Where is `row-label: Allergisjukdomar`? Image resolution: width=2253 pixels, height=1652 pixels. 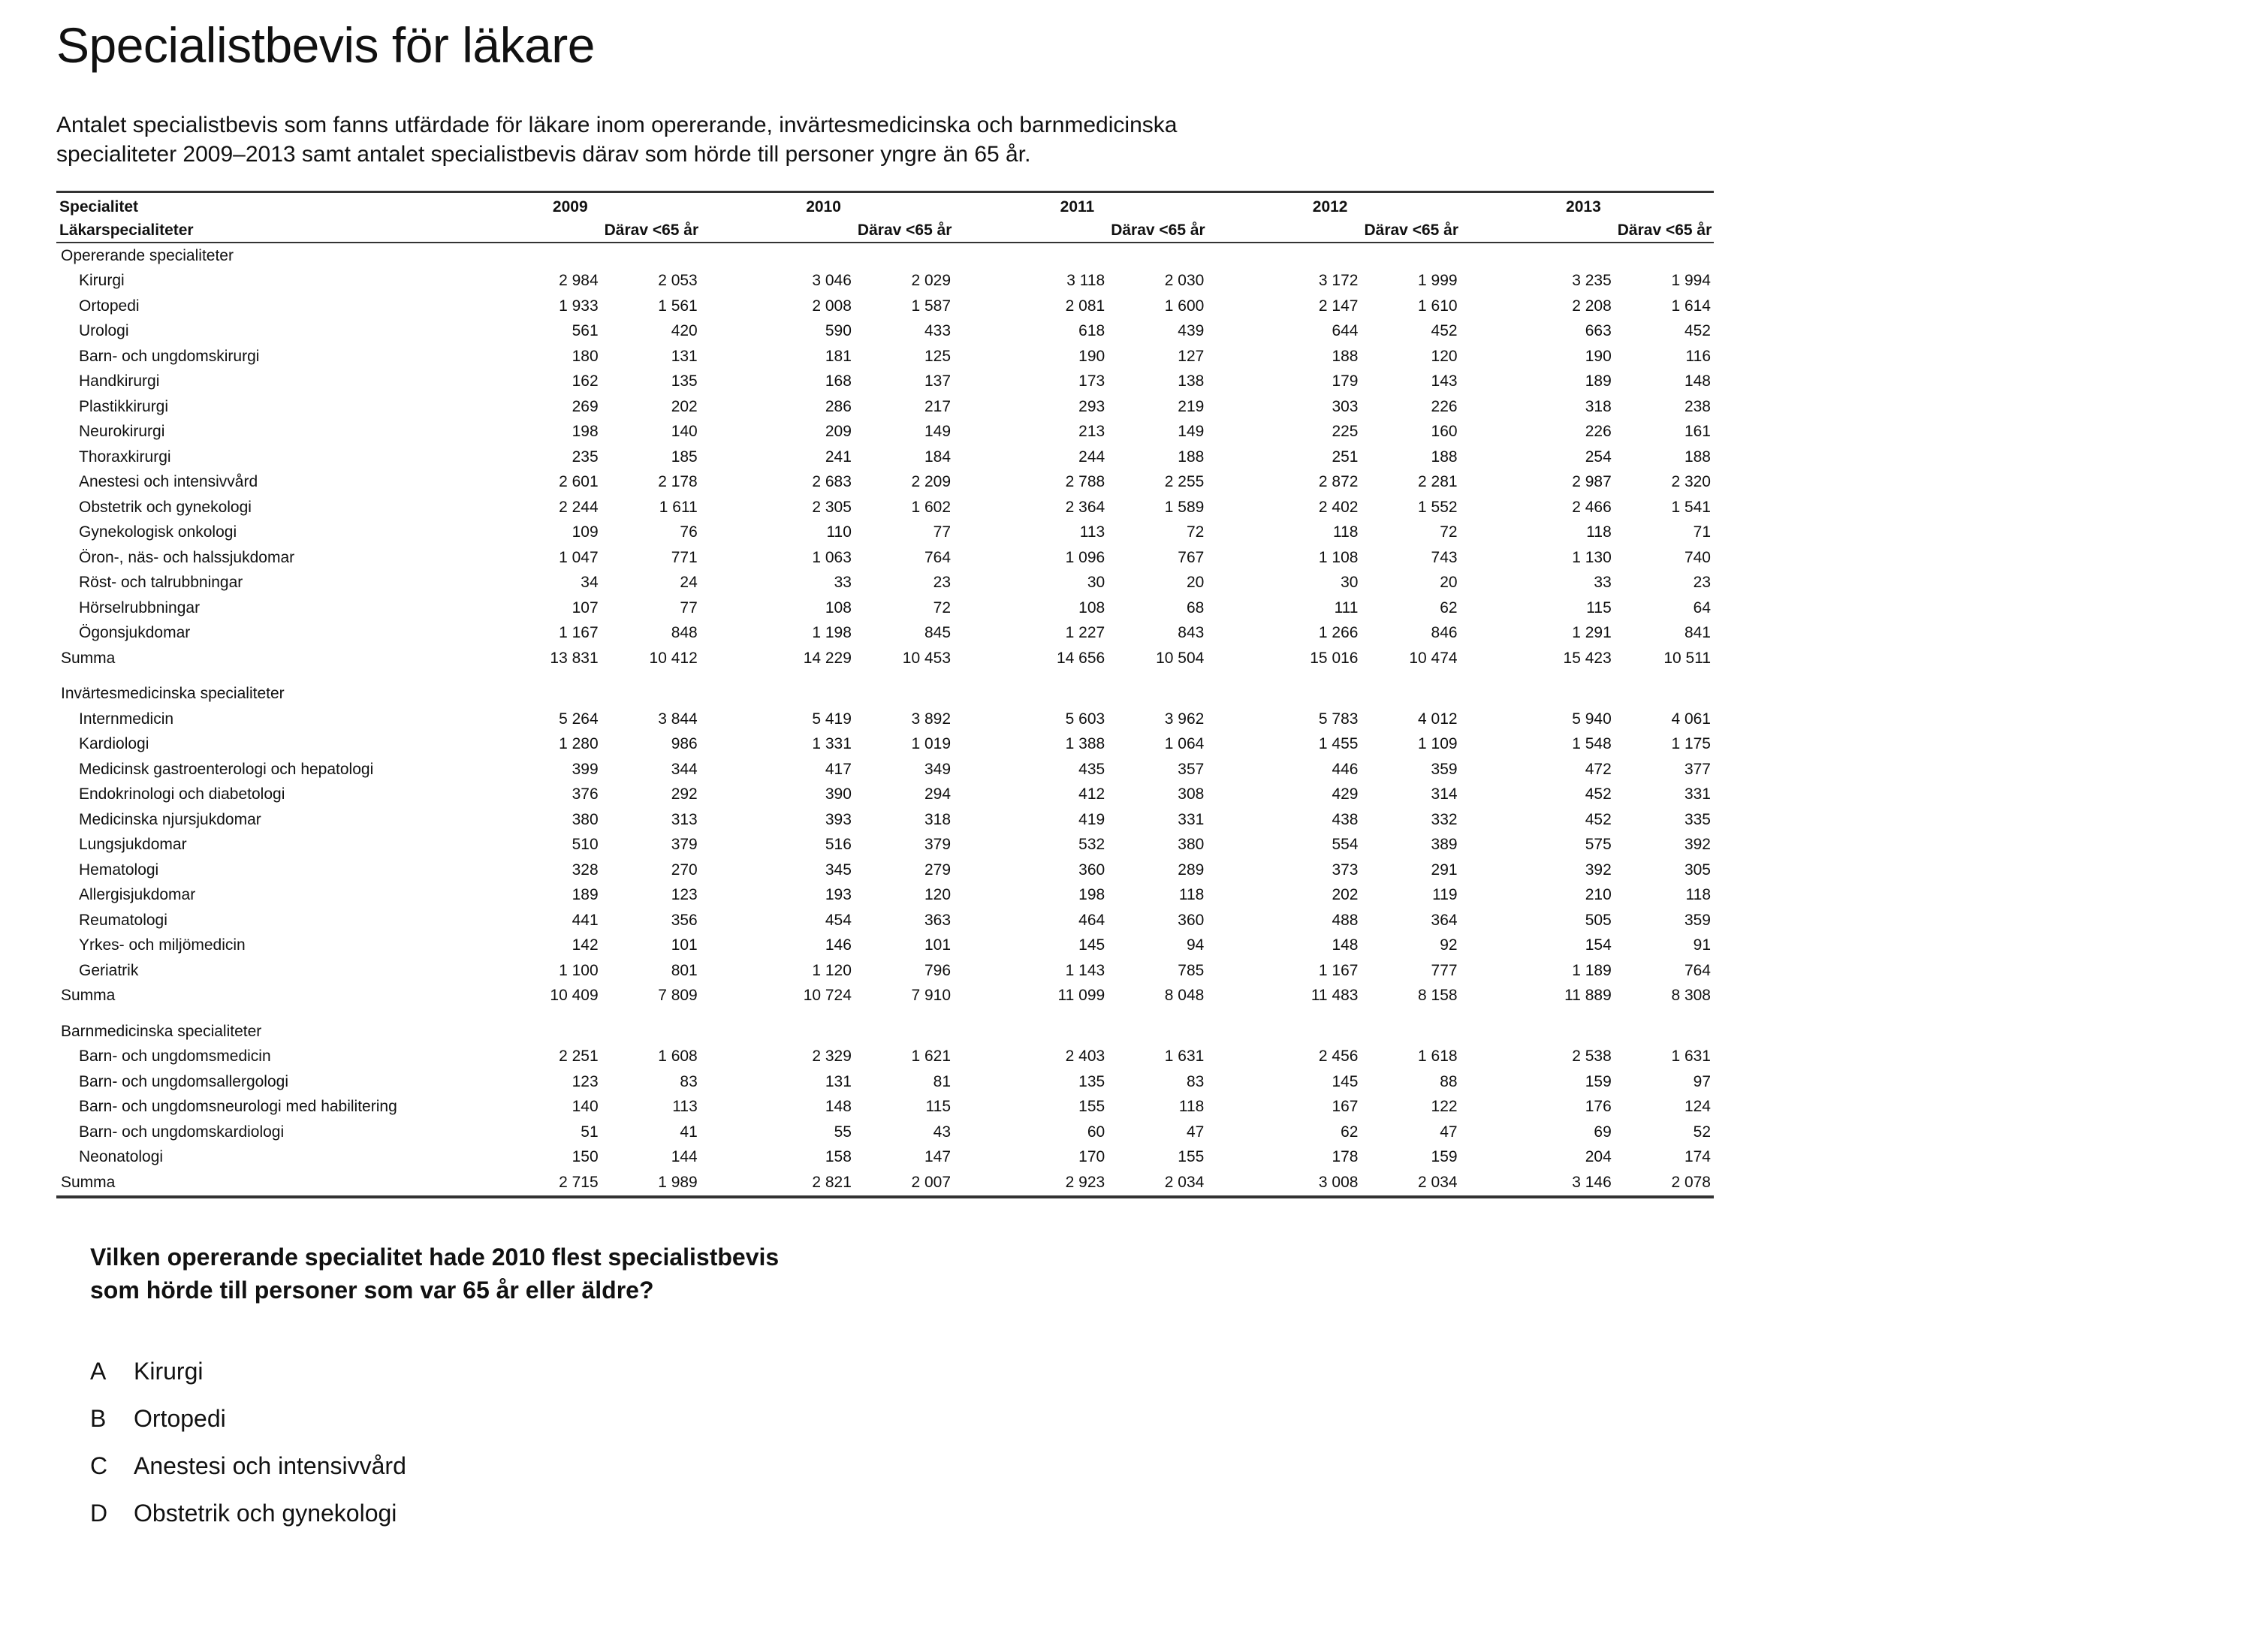 row-label: Allergisjukdomar is located at coordinates (137, 895).